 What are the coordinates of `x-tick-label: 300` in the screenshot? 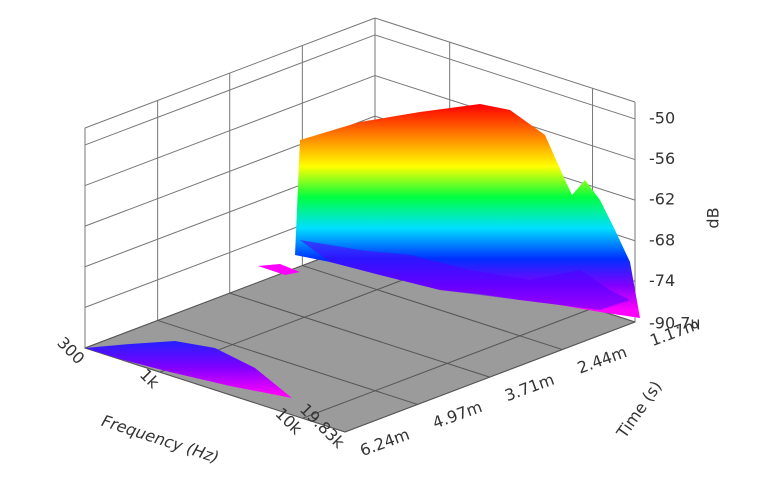 It's located at (70, 350).